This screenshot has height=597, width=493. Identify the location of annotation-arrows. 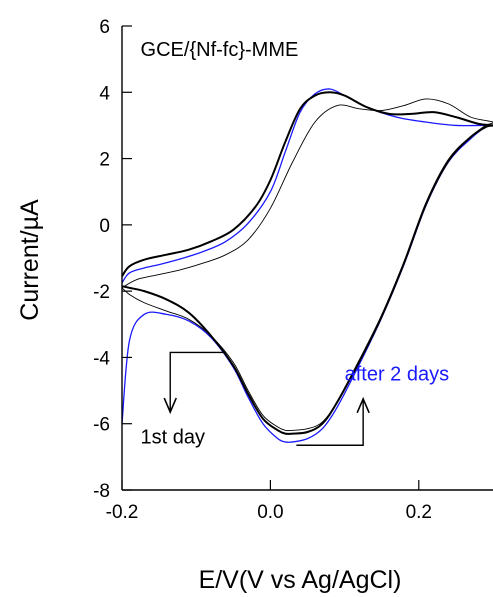
(266, 398).